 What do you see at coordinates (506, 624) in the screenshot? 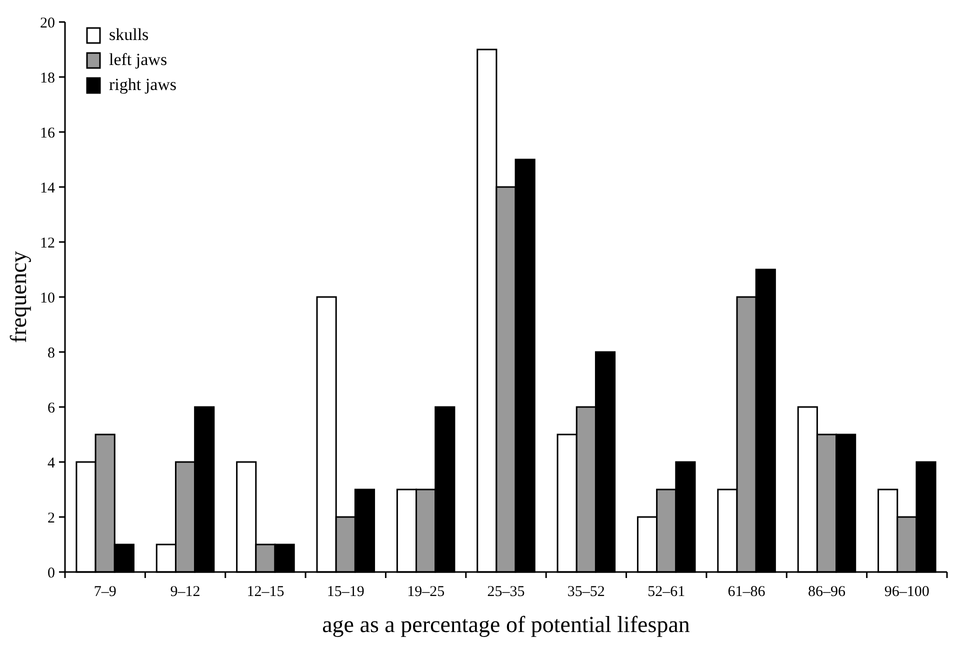
I see `x-axis-title: age as a percentage of potential lifespan` at bounding box center [506, 624].